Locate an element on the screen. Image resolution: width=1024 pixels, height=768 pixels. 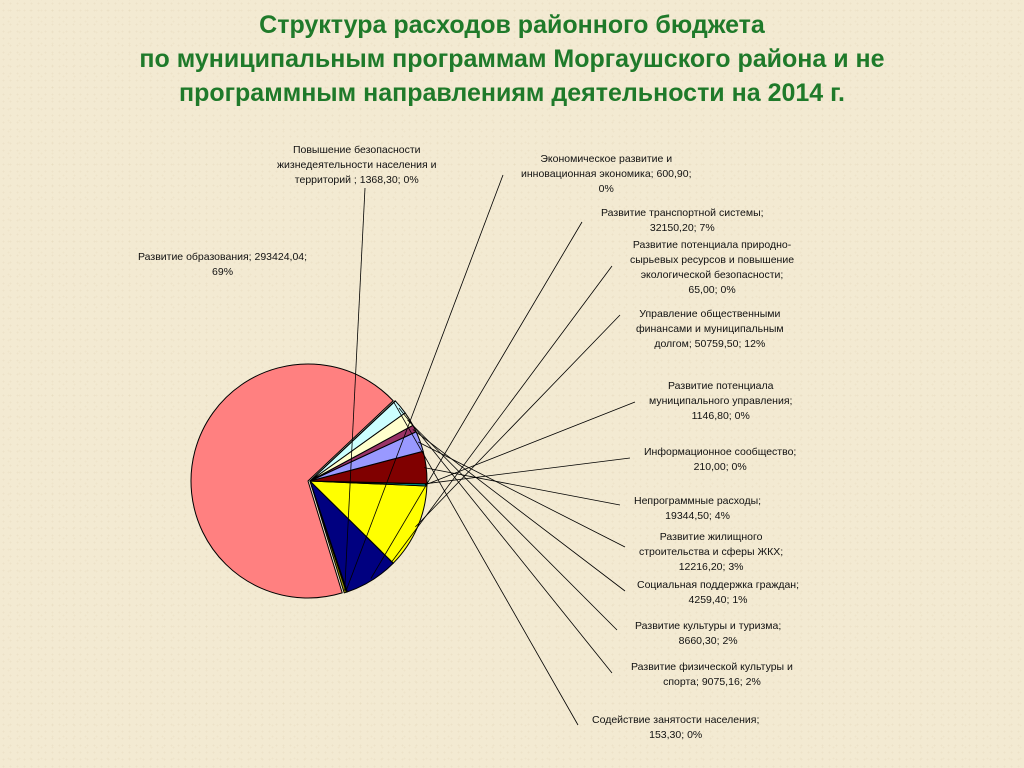
slice-label-line: Развитие образования; 293424,04; is located at coordinates (223, 257).